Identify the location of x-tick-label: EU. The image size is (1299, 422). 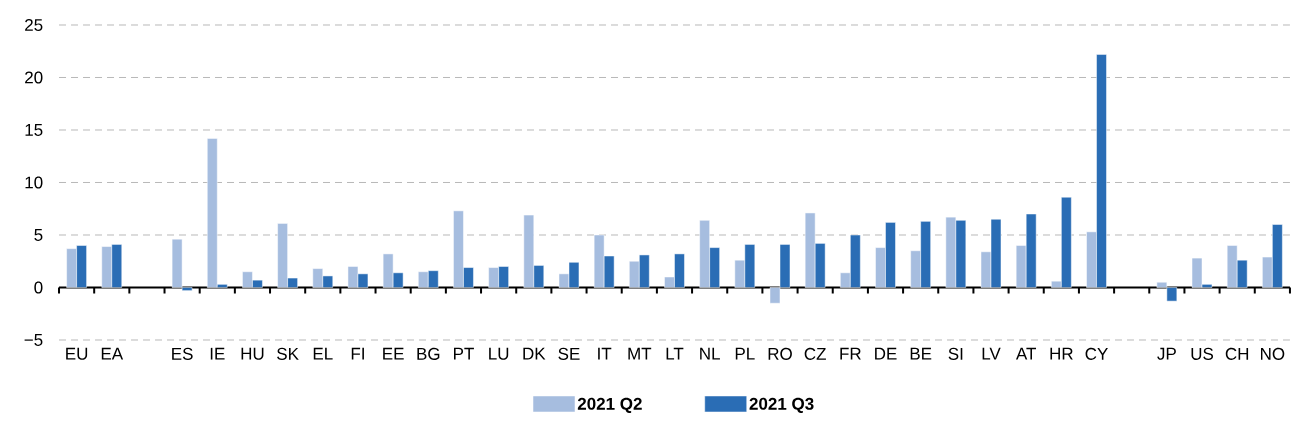
(77, 353).